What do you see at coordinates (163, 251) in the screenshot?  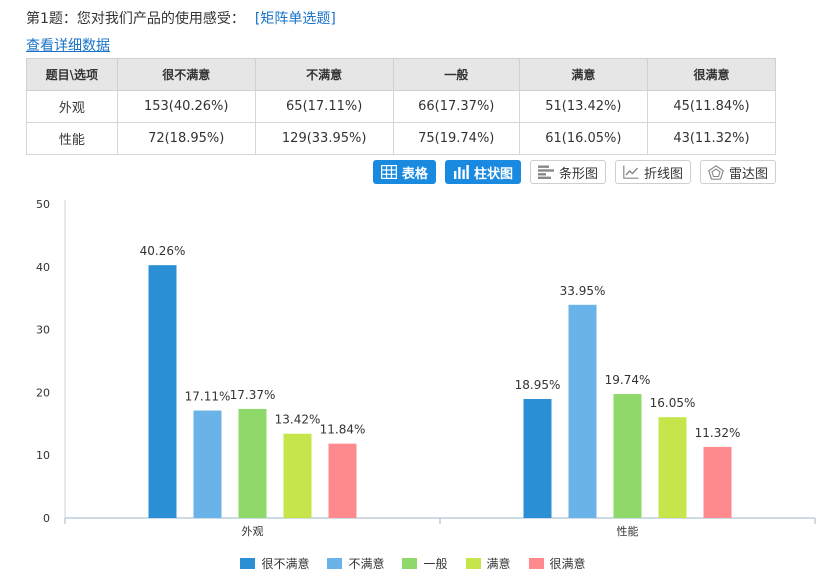 I see `data-label: 40.26%` at bounding box center [163, 251].